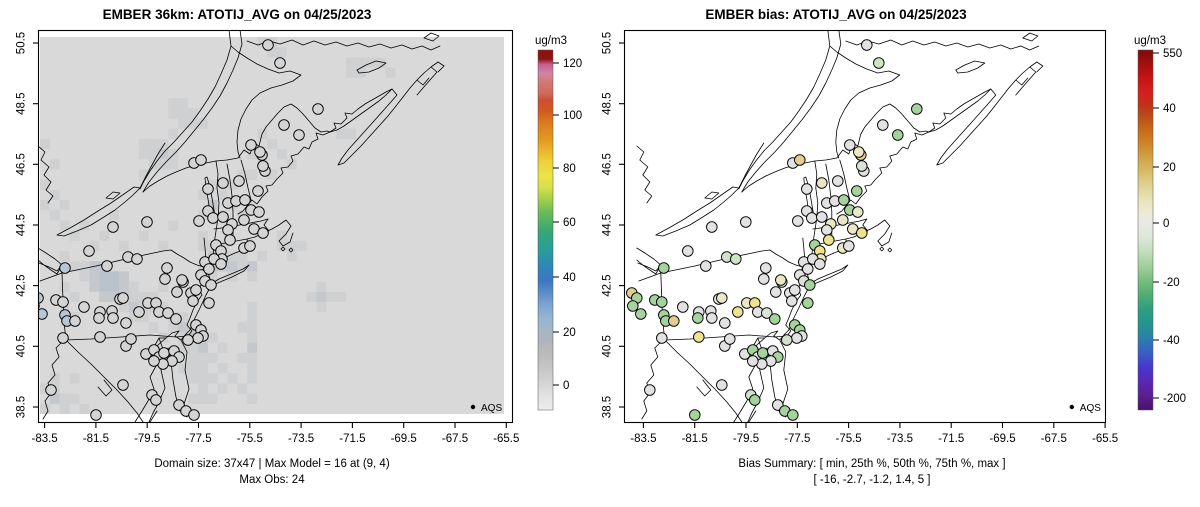 This screenshot has width=1200, height=507. I want to click on x-axis-tick-label: -81.5, so click(96, 439).